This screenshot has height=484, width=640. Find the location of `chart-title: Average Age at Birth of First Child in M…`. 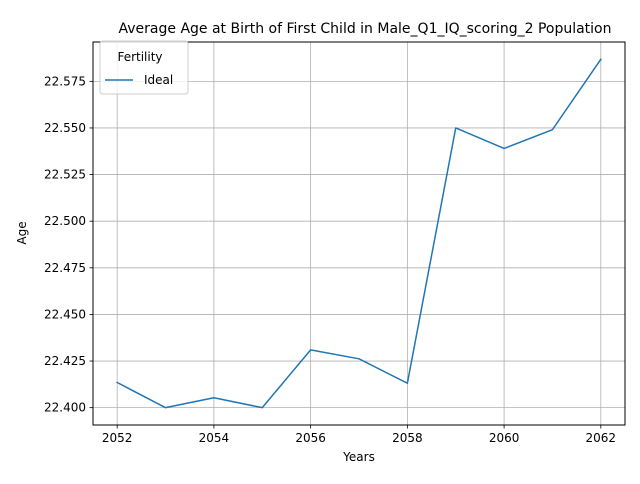

chart-title: Average Age at Birth of First Child in M… is located at coordinates (365, 29).